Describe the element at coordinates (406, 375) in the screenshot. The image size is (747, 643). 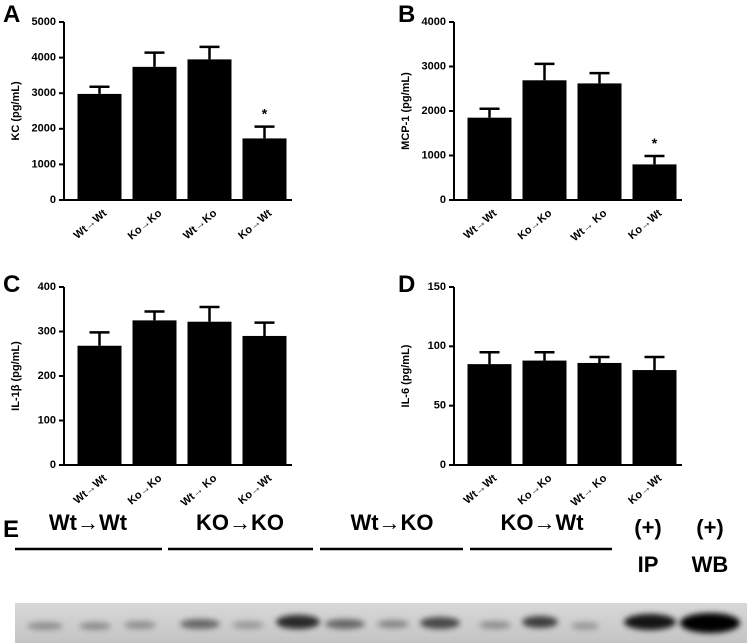
I see `y-axis-label: IL-6 (pg/mL)` at that location.